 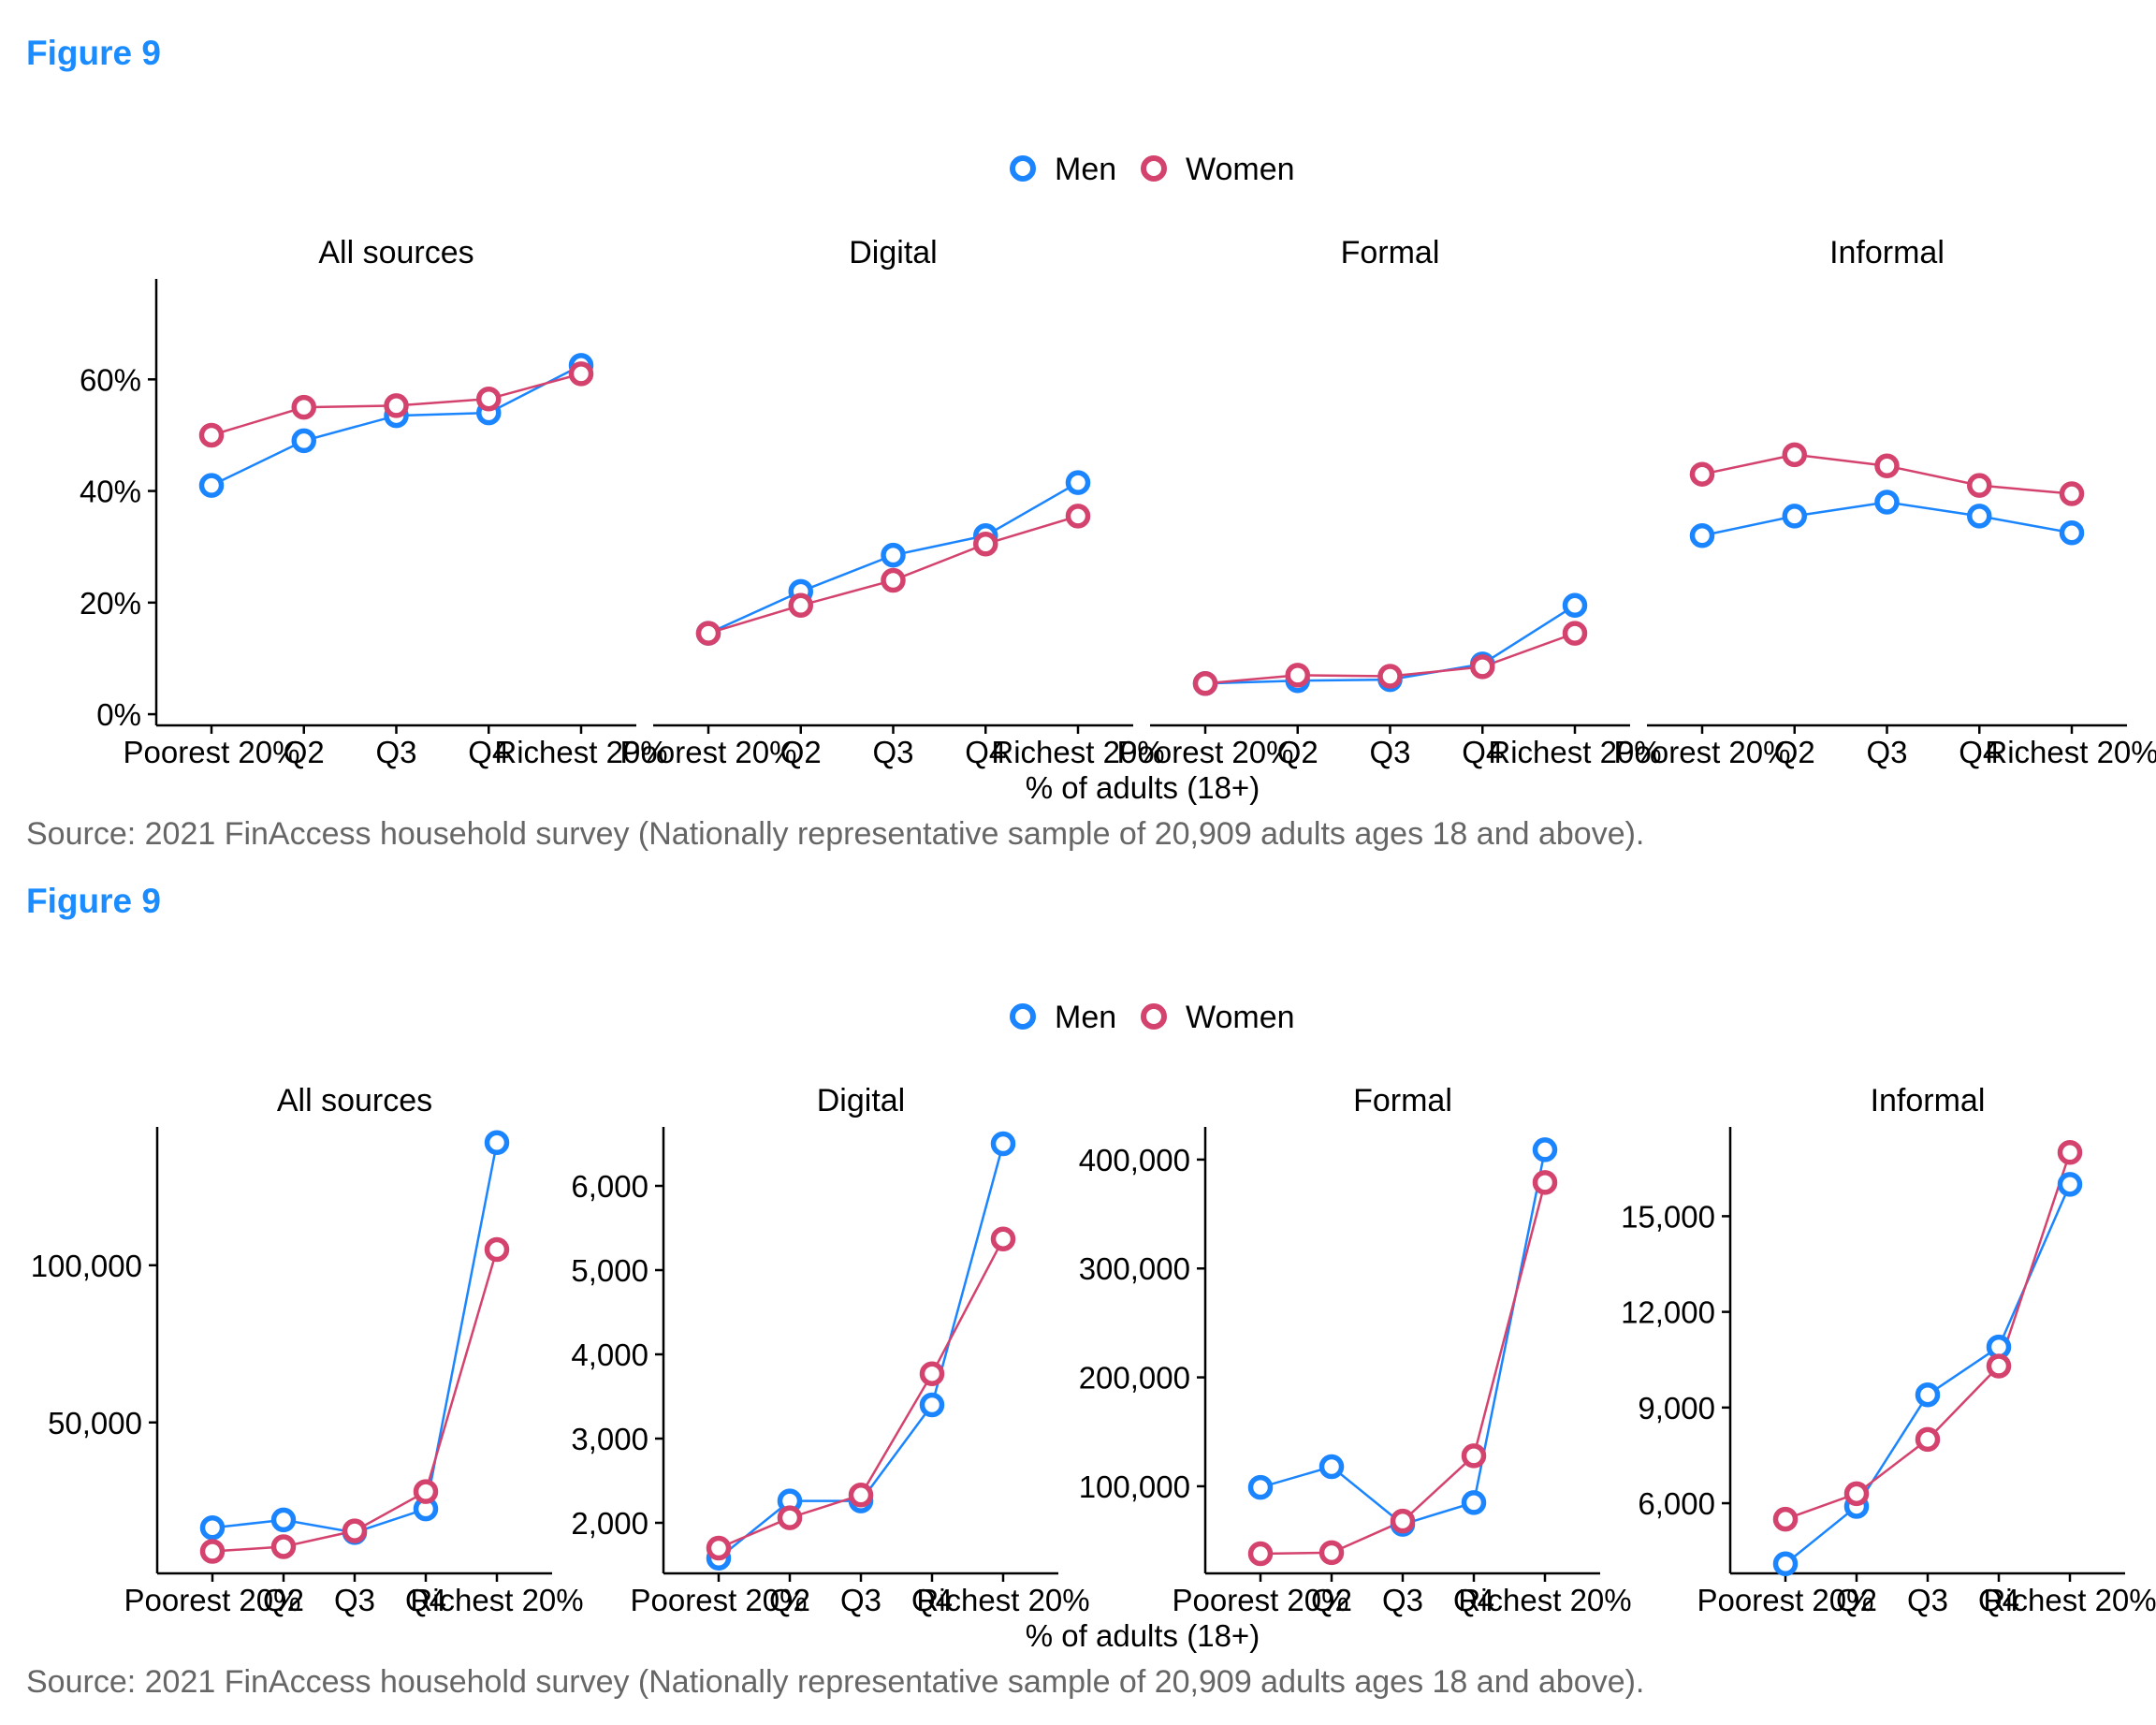 I want to click on series-line-men, so click(x=355, y=1338).